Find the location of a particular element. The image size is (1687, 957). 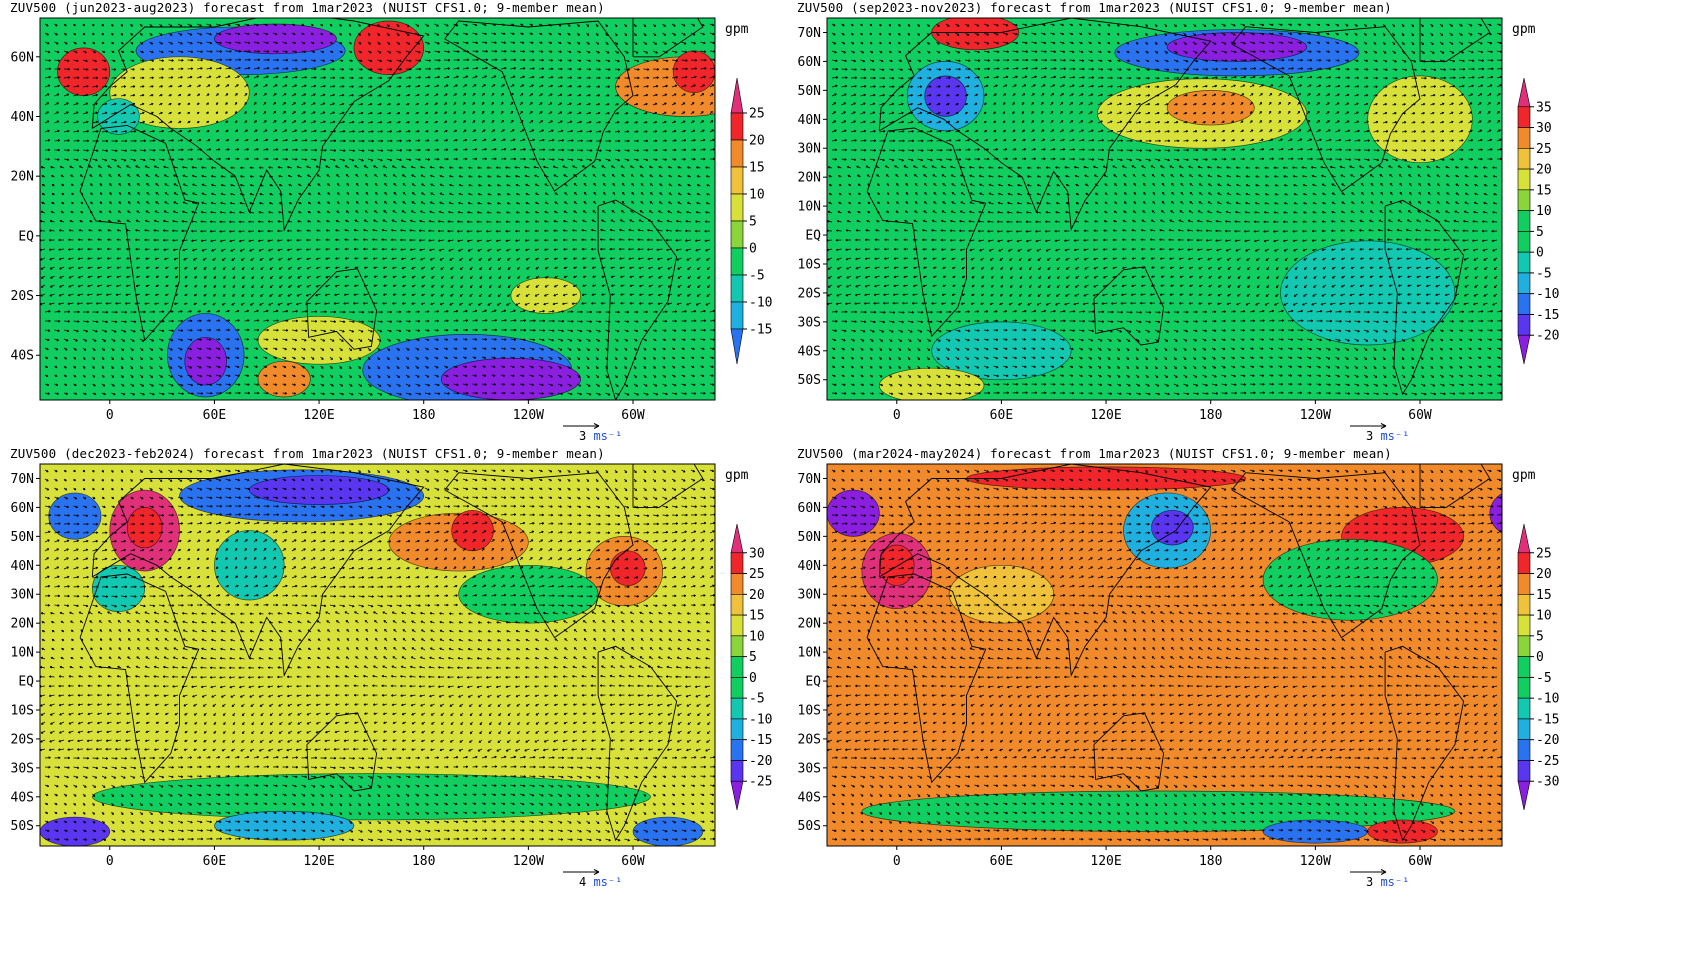

colorbar-tick-label: -25 is located at coordinates (1547, 761).